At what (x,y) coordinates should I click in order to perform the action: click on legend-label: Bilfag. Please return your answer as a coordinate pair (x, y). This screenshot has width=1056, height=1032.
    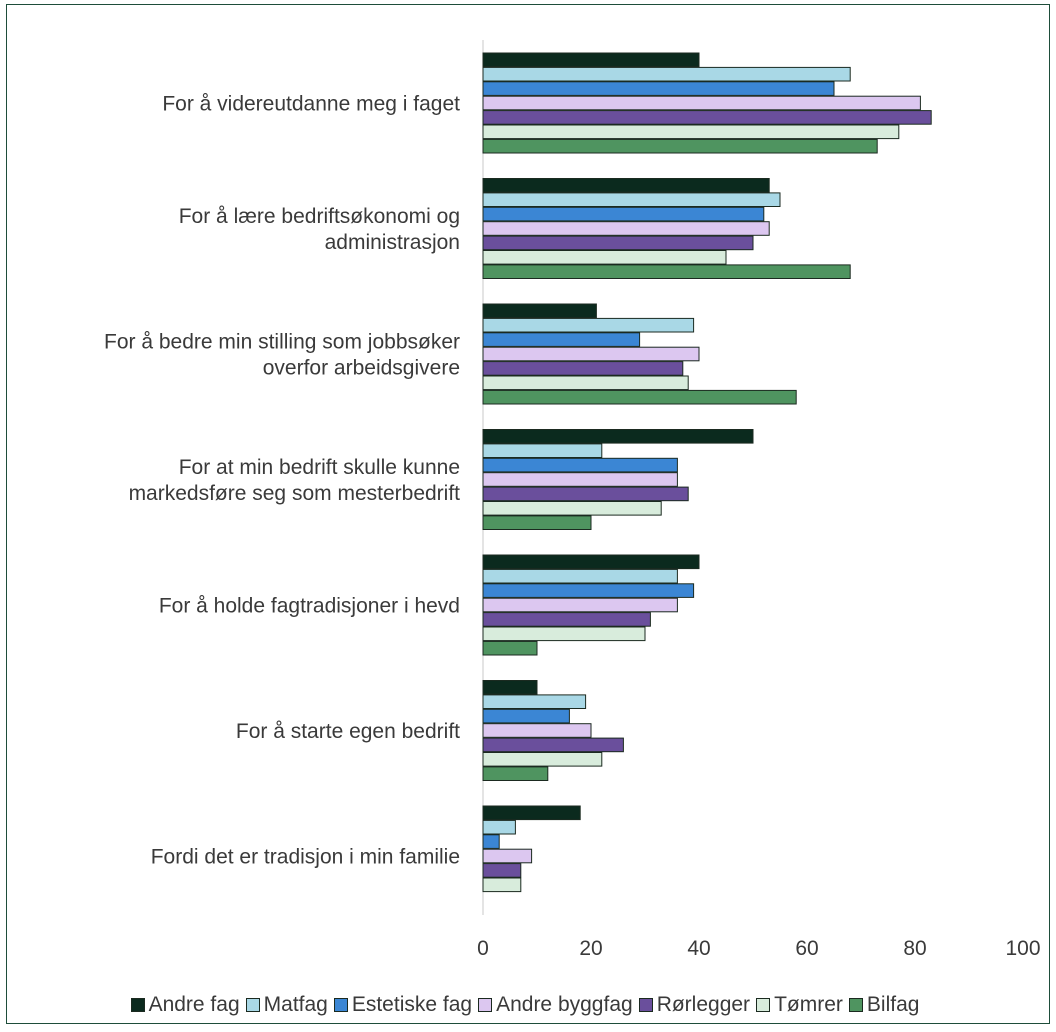
    Looking at the image, I should click on (893, 1004).